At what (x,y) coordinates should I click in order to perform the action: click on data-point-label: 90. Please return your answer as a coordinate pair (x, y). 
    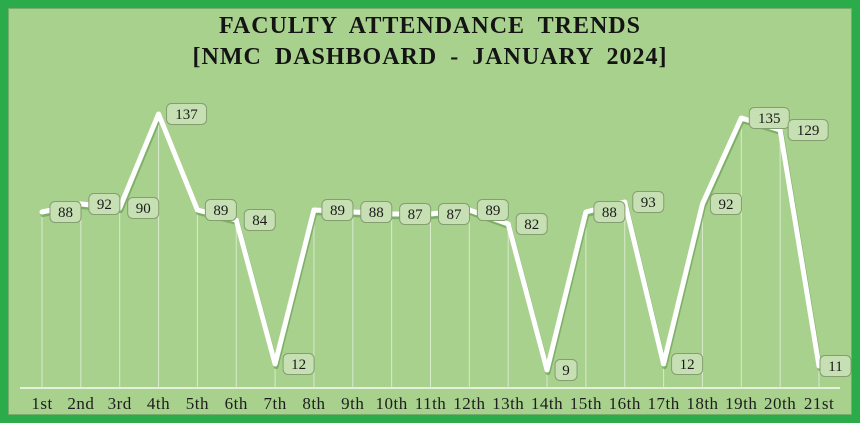
    Looking at the image, I should click on (143, 209).